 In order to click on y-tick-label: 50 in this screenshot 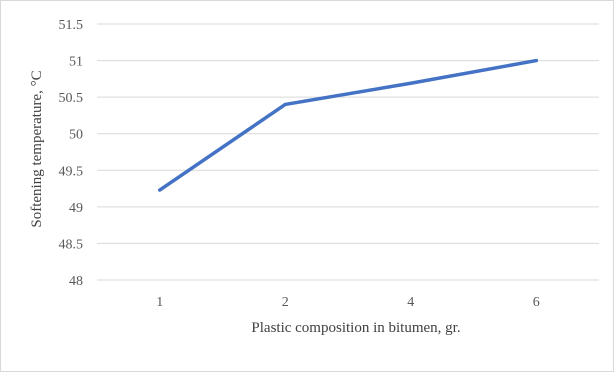, I will do `click(76, 135)`.